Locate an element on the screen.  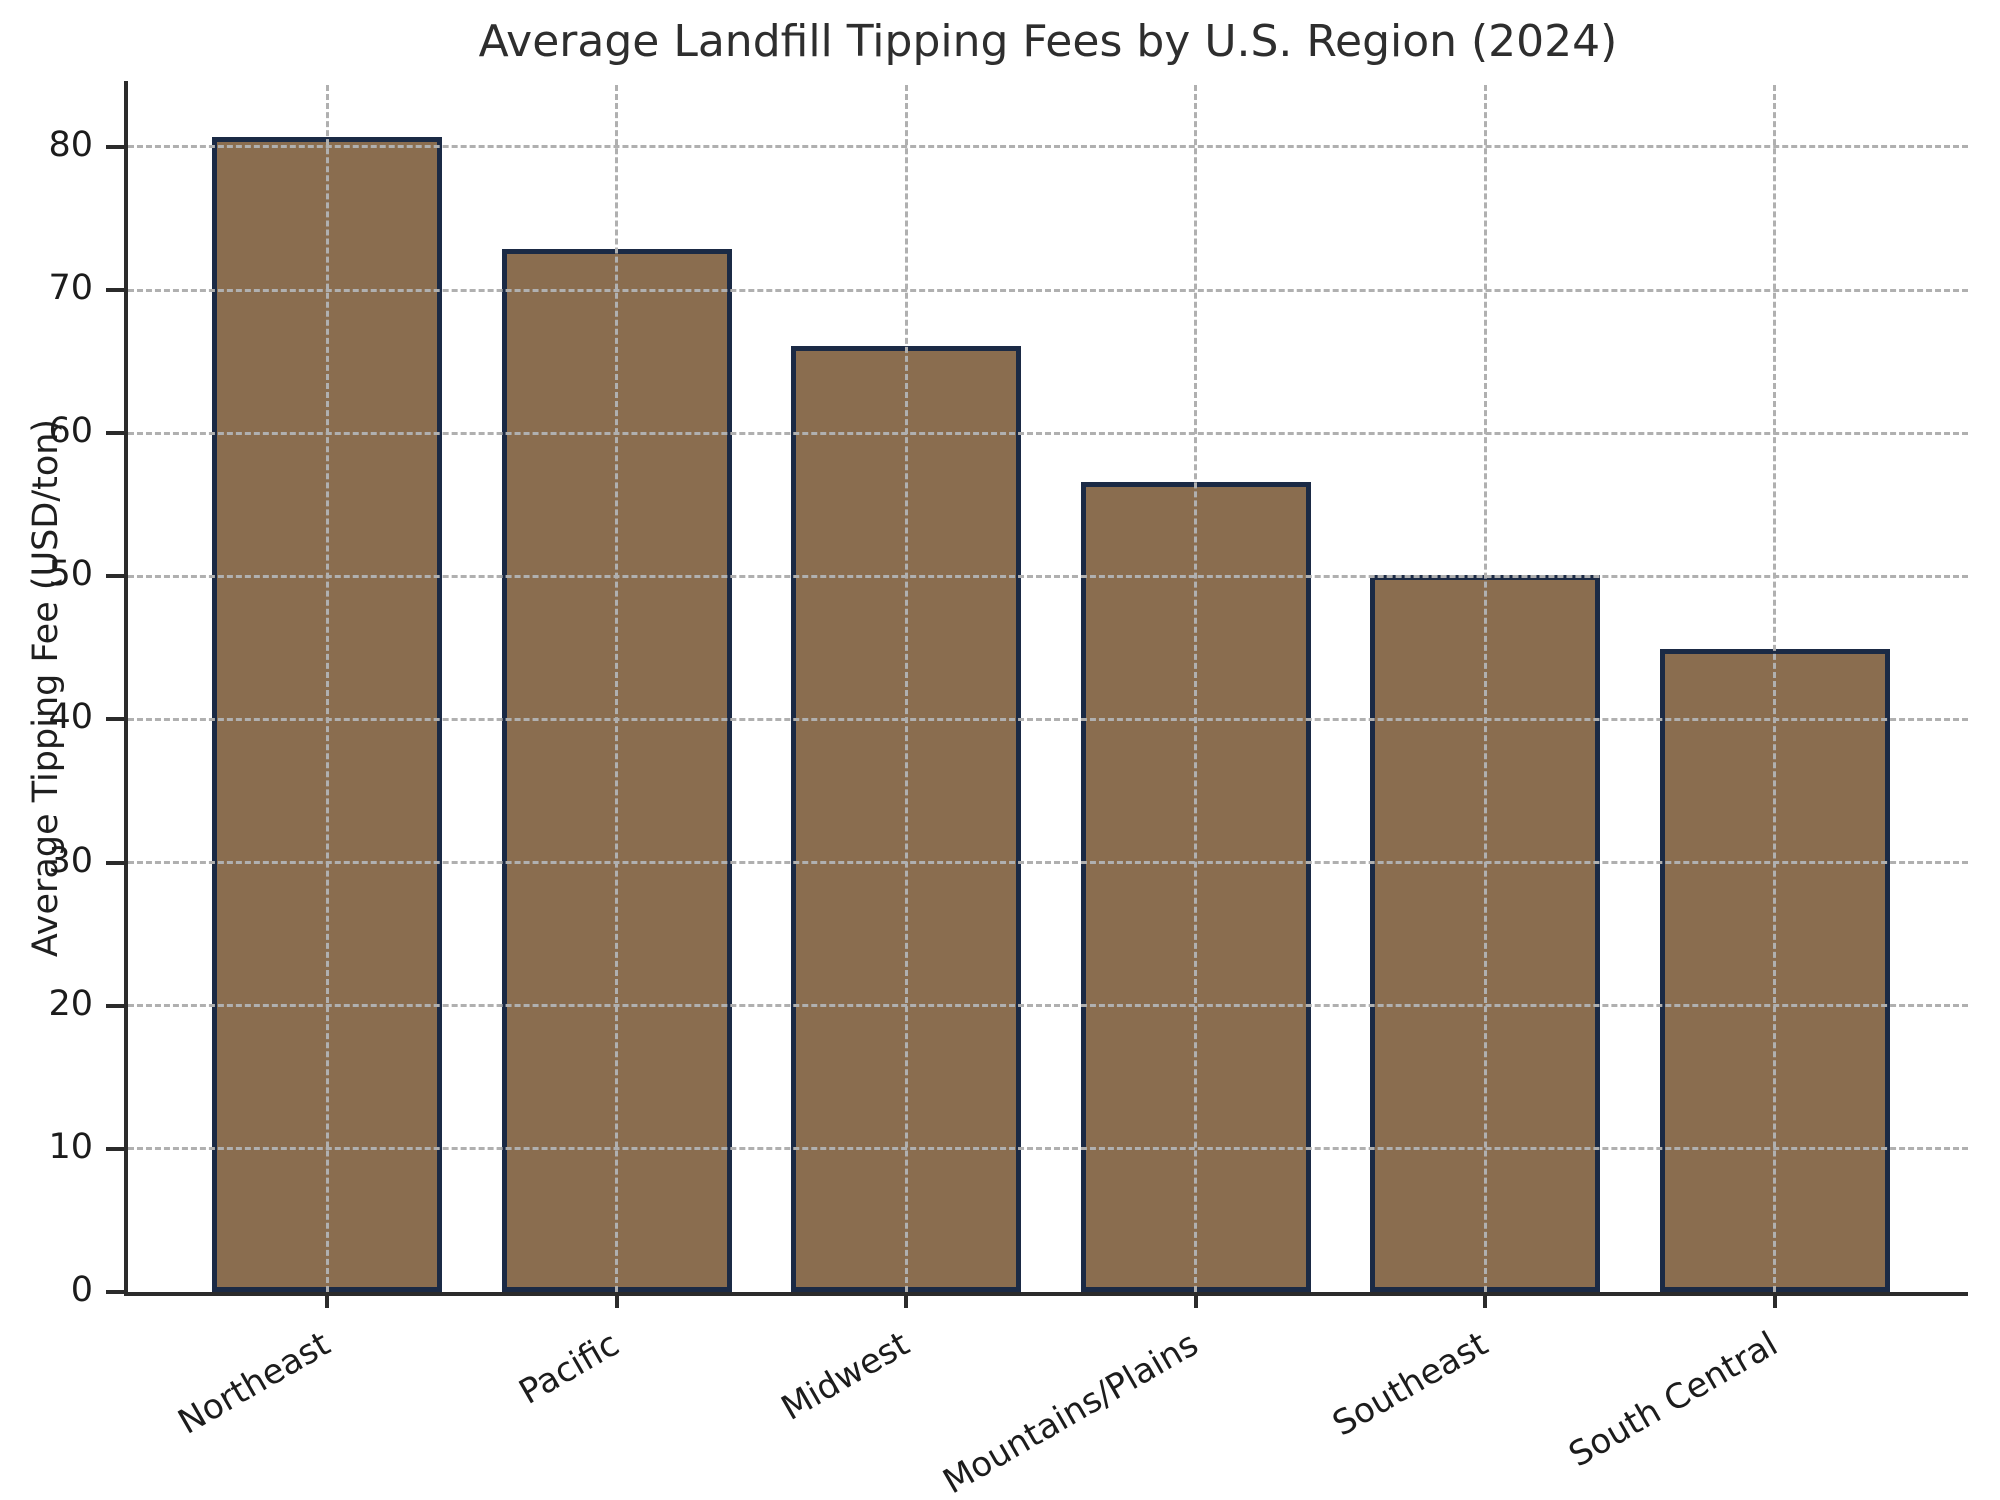
x-tick-label-mountains-plains: Mountains/Plains is located at coordinates (1071, 1412).